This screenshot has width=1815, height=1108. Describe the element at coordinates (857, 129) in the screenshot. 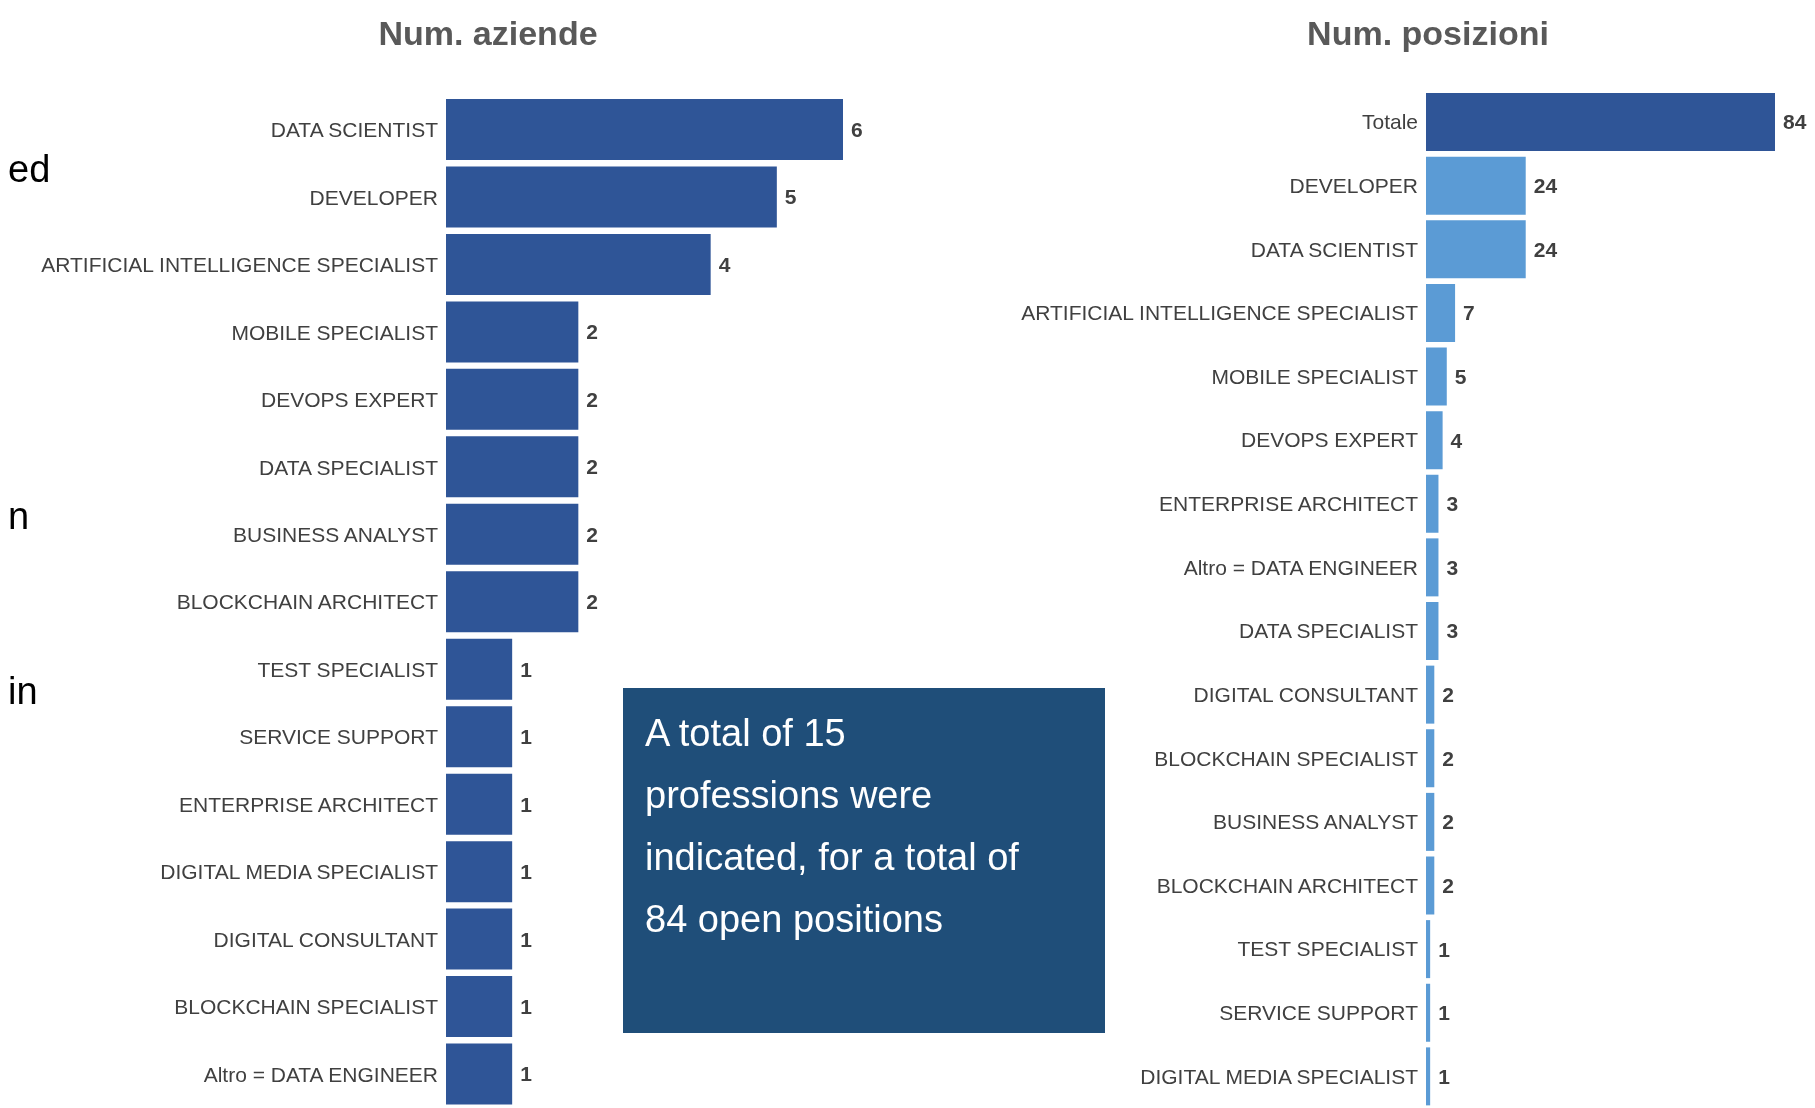

I see `data-label: 6` at that location.